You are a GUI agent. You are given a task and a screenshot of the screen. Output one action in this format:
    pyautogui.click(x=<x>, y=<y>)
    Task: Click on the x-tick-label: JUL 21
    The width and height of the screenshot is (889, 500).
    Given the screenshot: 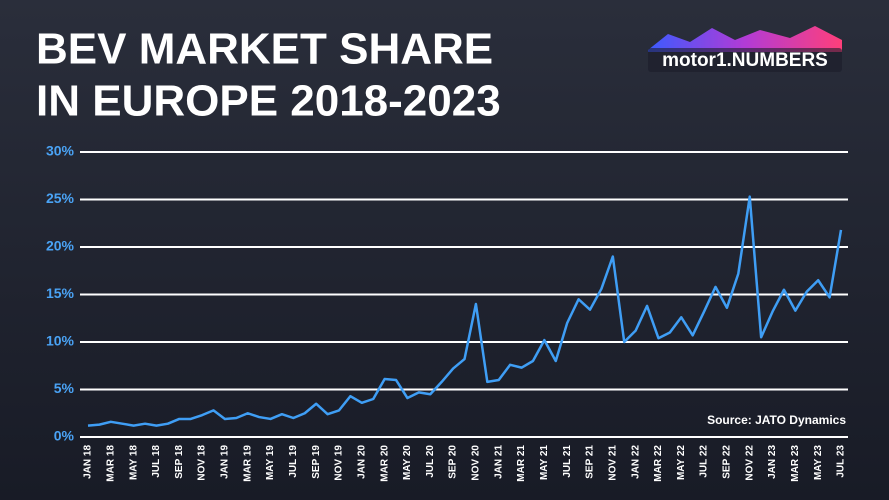 What is the action you would take?
    pyautogui.click(x=567, y=461)
    